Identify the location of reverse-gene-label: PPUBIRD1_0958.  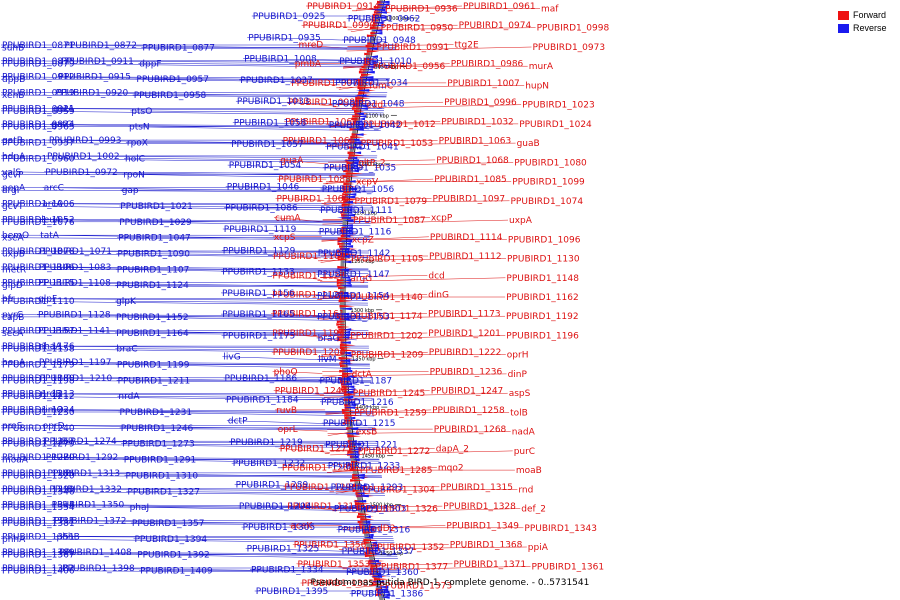
(170, 96).